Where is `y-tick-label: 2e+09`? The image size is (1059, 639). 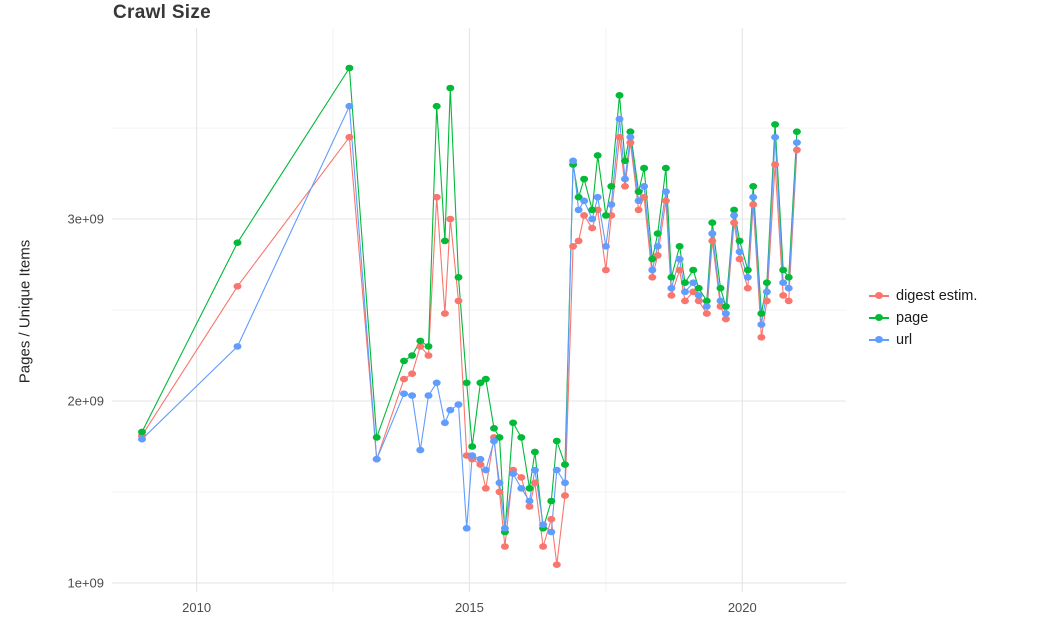 y-tick-label: 2e+09 is located at coordinates (85, 401).